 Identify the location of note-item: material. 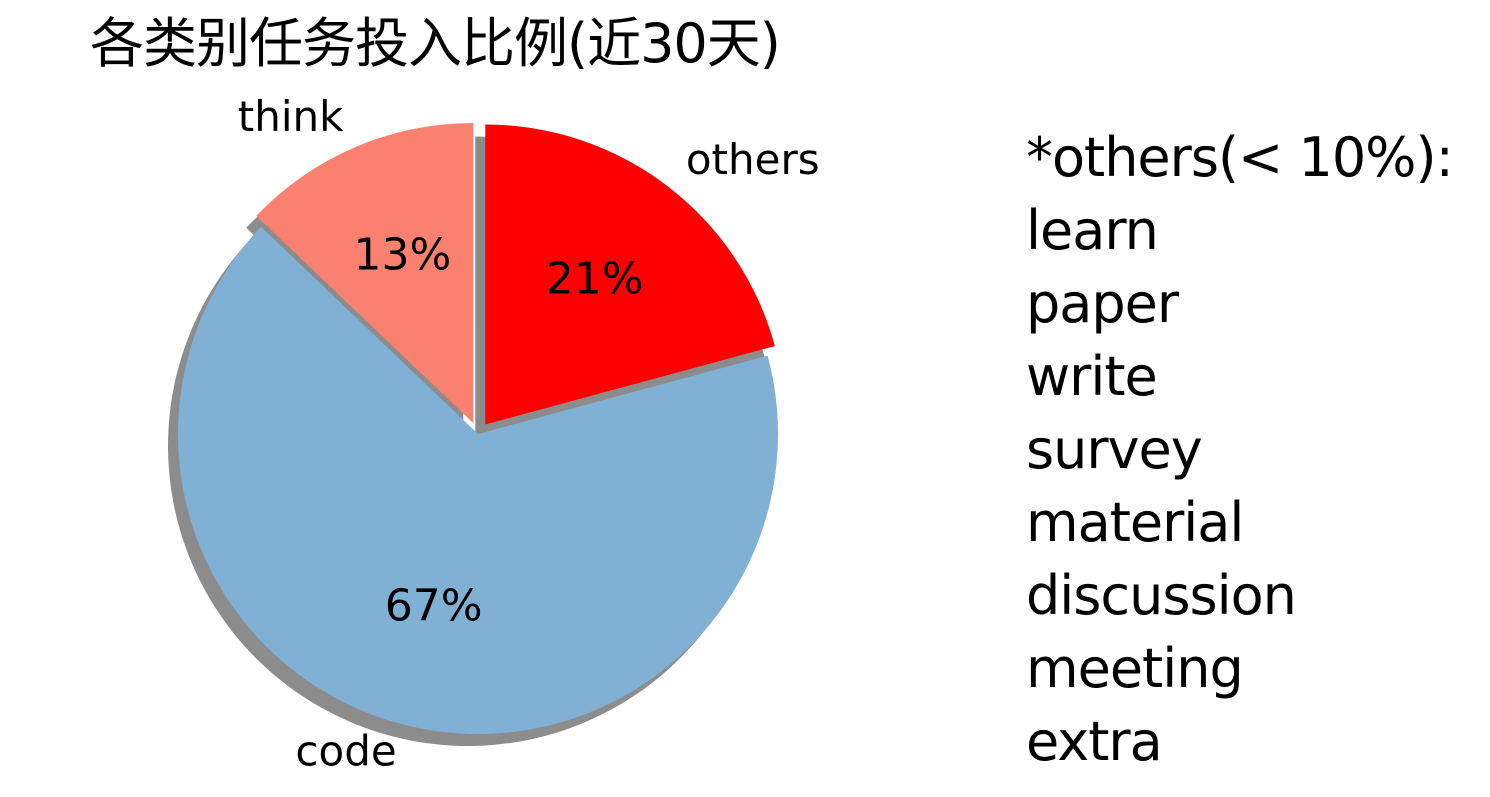
(1135, 522).